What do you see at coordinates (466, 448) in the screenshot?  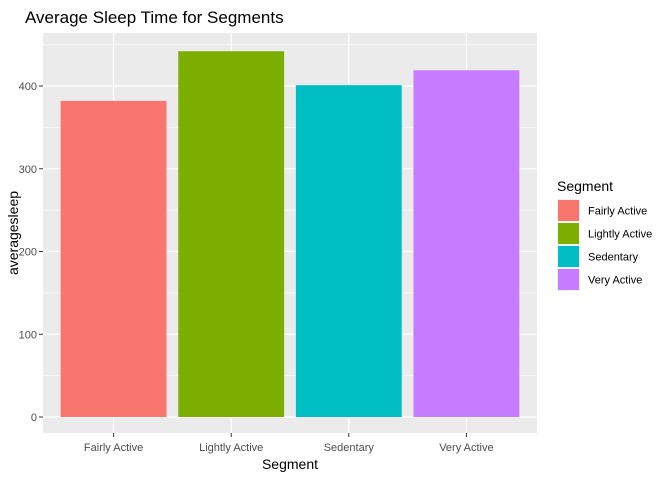 I see `x-tick-label: Very Active` at bounding box center [466, 448].